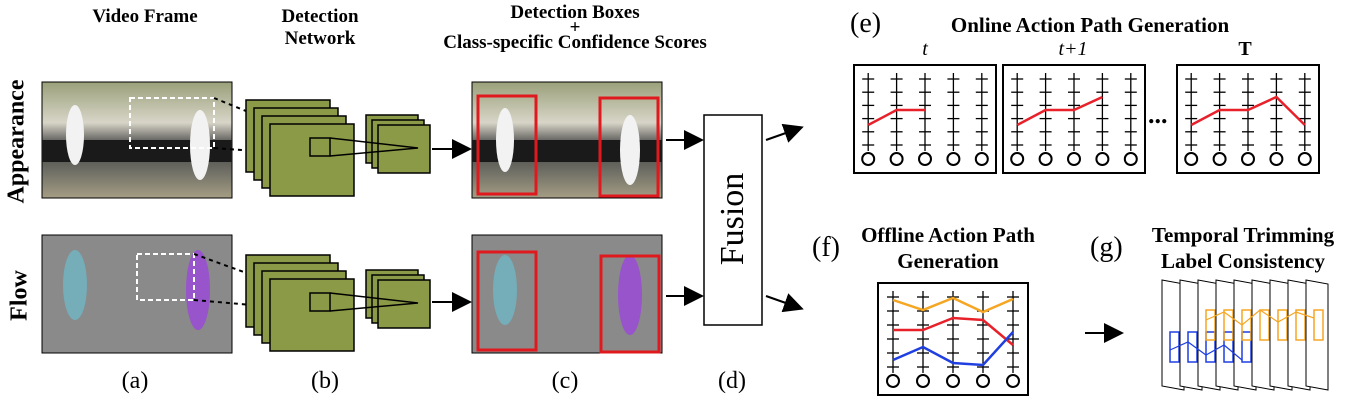 The width and height of the screenshot is (1359, 408). What do you see at coordinates (575, 12) in the screenshot?
I see `header-boxes-line1: Detection Boxes` at bounding box center [575, 12].